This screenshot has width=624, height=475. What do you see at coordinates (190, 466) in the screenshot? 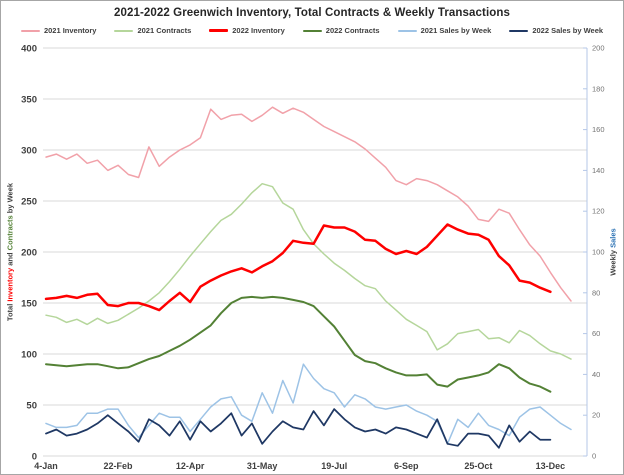
I see `x-axis-tick-label: 12-Apr` at bounding box center [190, 466].